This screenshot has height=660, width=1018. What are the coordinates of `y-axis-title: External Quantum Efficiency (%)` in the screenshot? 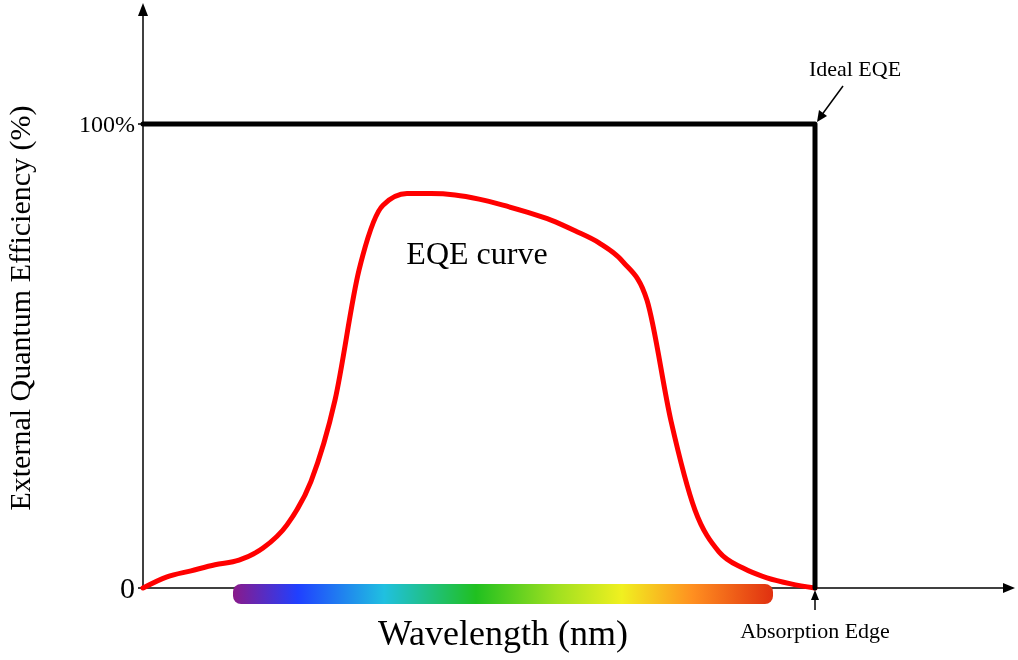 It's located at (20, 308).